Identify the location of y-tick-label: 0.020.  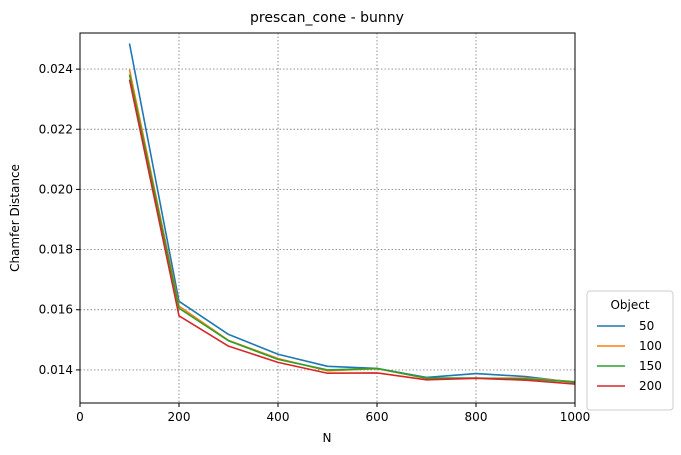
(56, 189).